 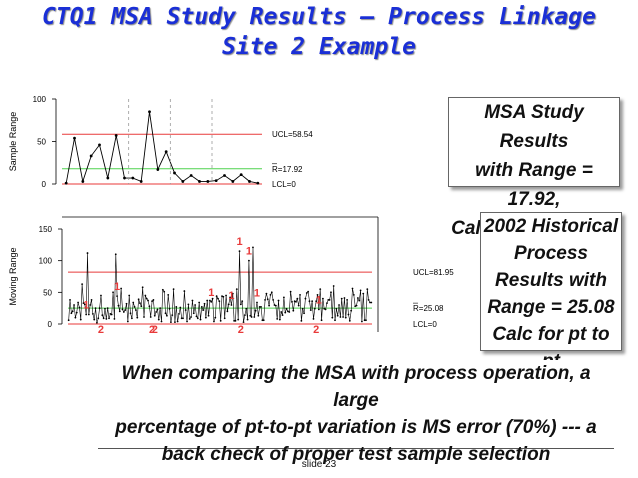 What do you see at coordinates (13, 276) in the screenshot?
I see `y-axis-label: Moving Range` at bounding box center [13, 276].